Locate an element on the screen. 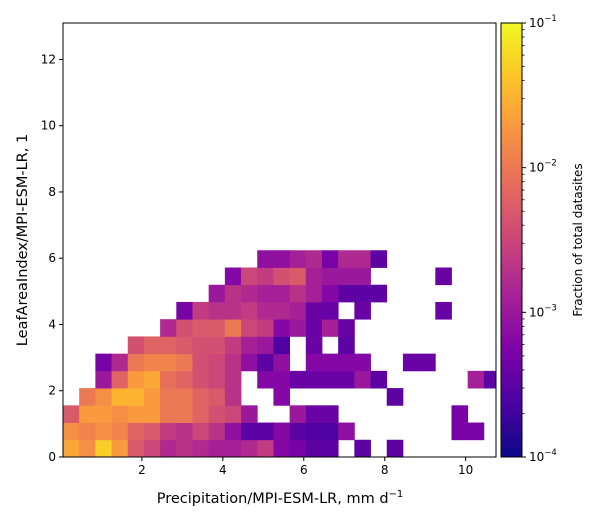 The width and height of the screenshot is (600, 525). x-axis-label-exponent: −1 is located at coordinates (396, 494).